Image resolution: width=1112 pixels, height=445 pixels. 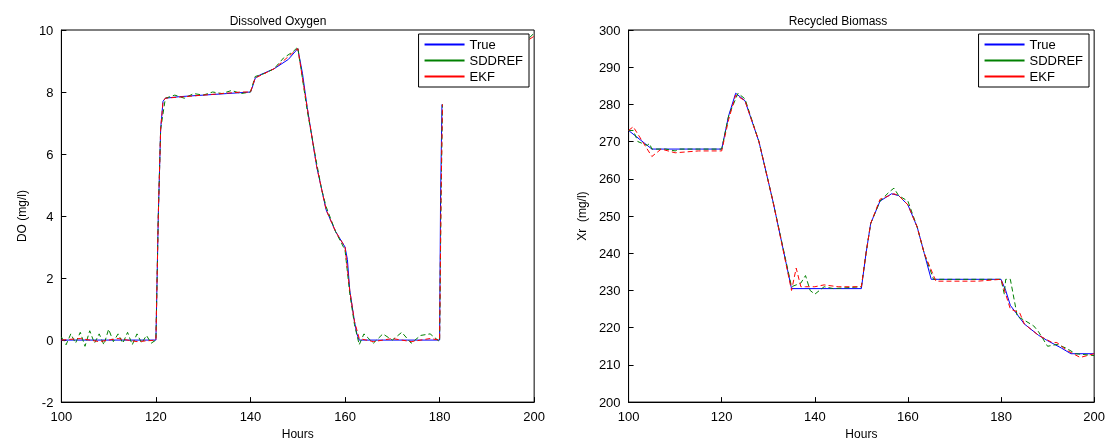 What do you see at coordinates (22, 216) in the screenshot?
I see `y-axis-title: DO (mg/l)` at bounding box center [22, 216].